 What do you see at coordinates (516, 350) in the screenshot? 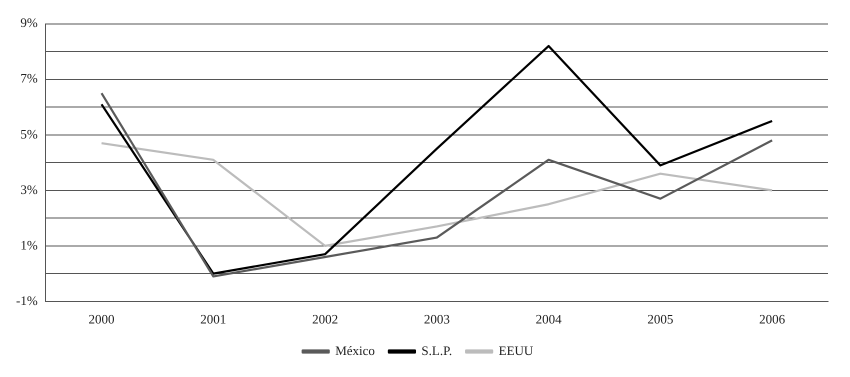
I see `legend-label: EEUU` at bounding box center [516, 350].